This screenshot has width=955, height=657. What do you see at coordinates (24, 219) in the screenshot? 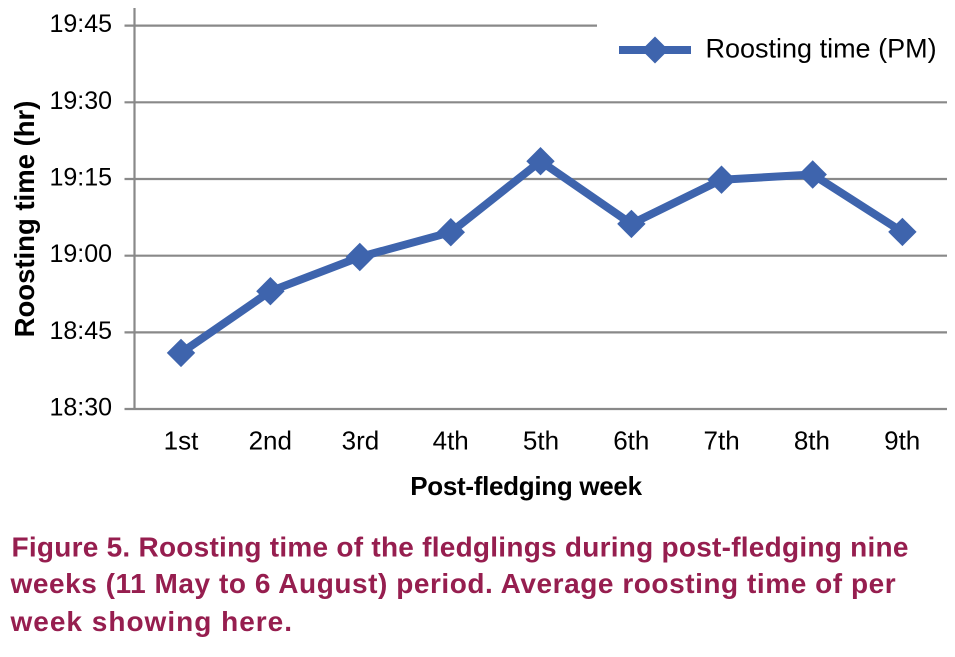
I see `svg-text: Roosting time (hr)` at bounding box center [24, 219].